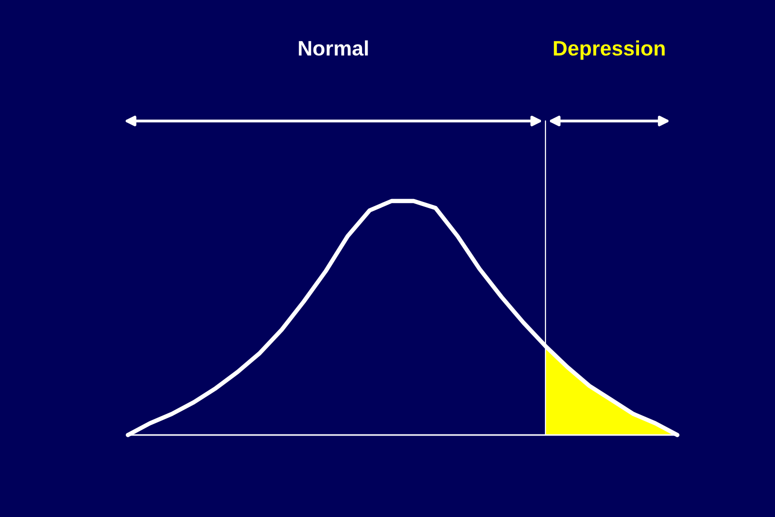 The width and height of the screenshot is (775, 517). Describe the element at coordinates (609, 50) in the screenshot. I see `text: Depression` at that location.